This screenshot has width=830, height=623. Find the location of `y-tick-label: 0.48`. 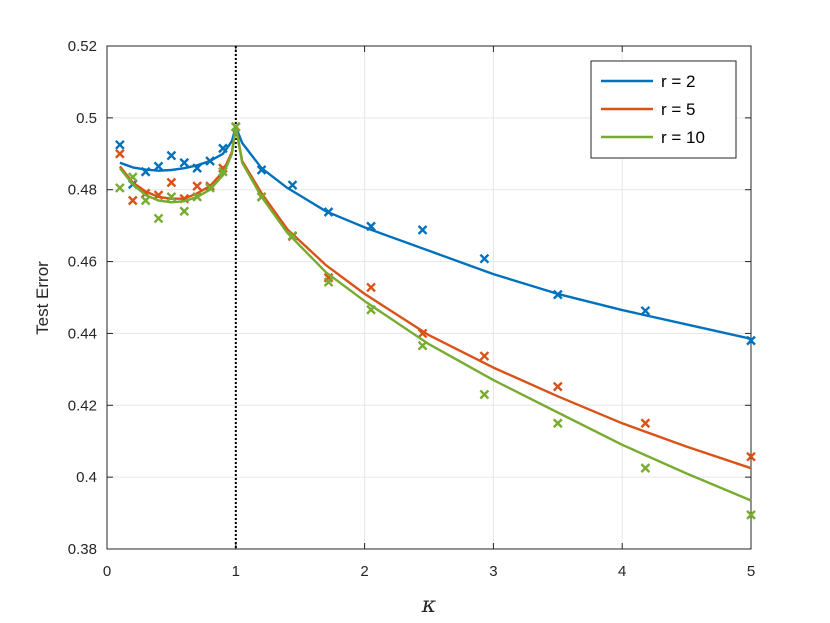

y-tick-label: 0.48 is located at coordinates (82, 190).